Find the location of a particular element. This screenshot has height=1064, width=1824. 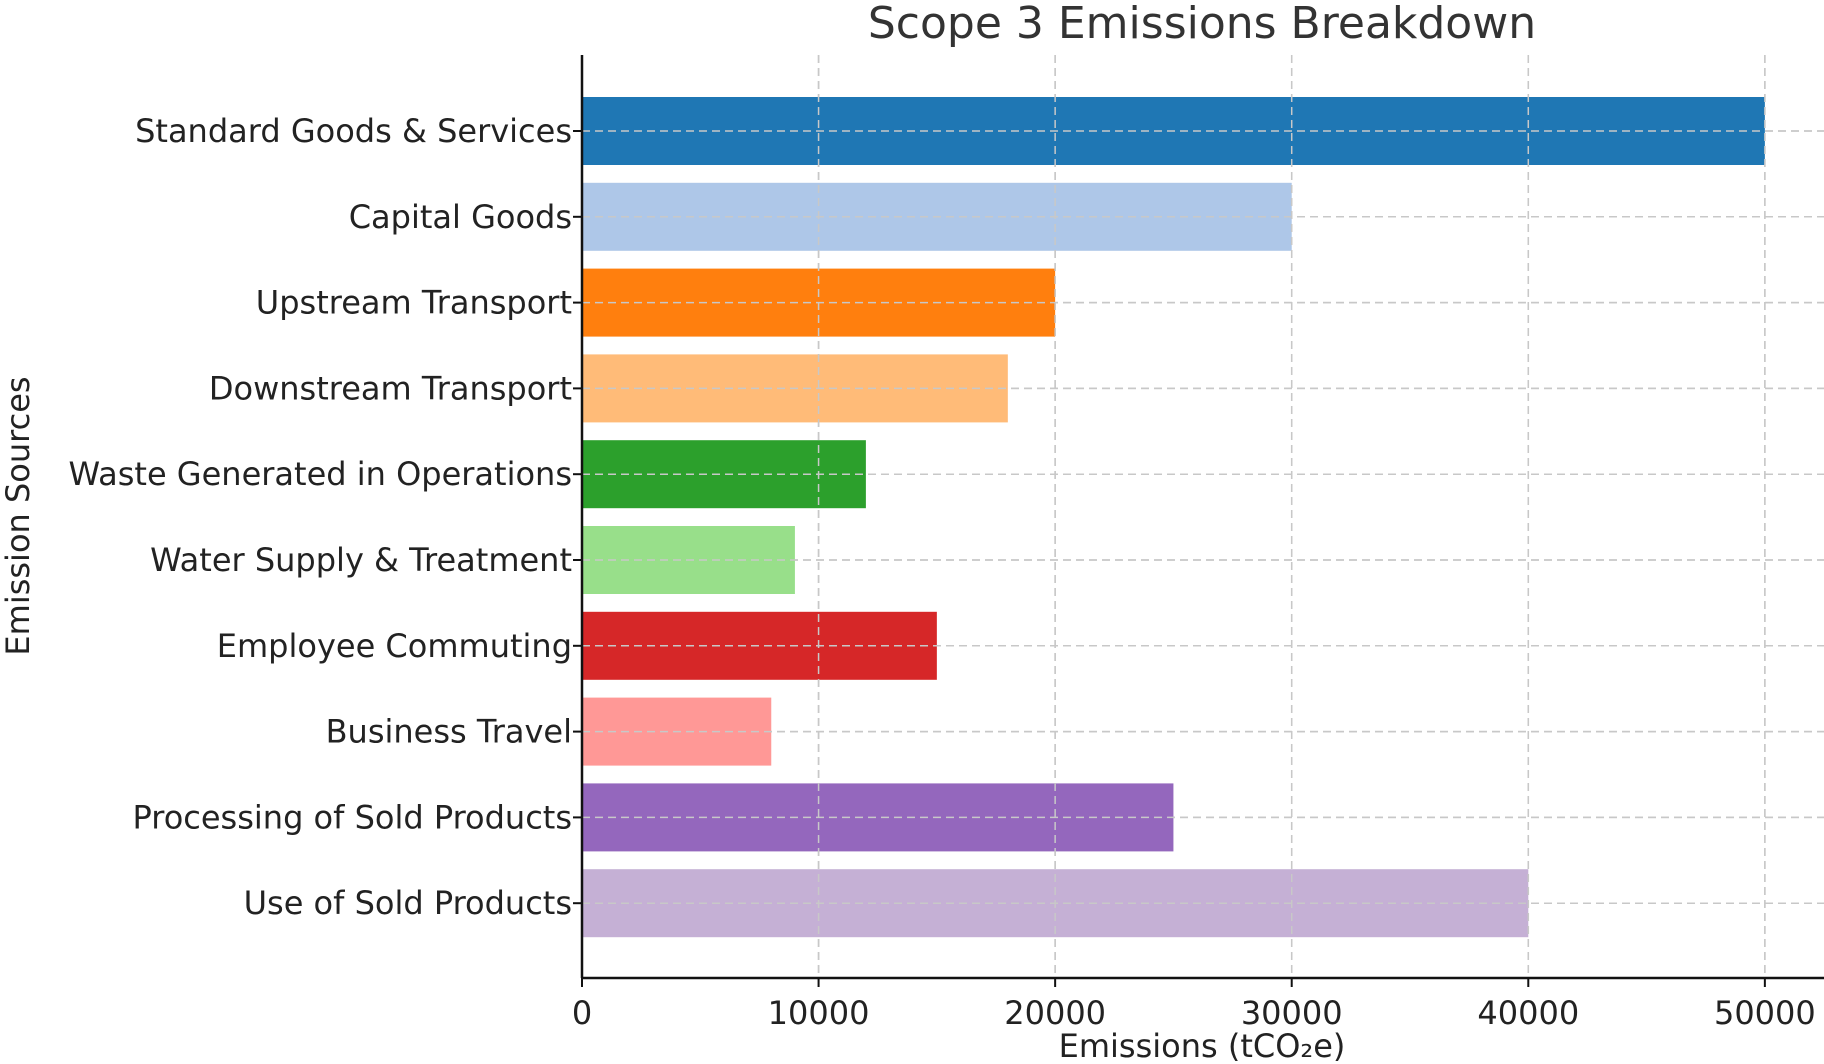

x-tick-label-2: 20000 is located at coordinates (1055, 1013).